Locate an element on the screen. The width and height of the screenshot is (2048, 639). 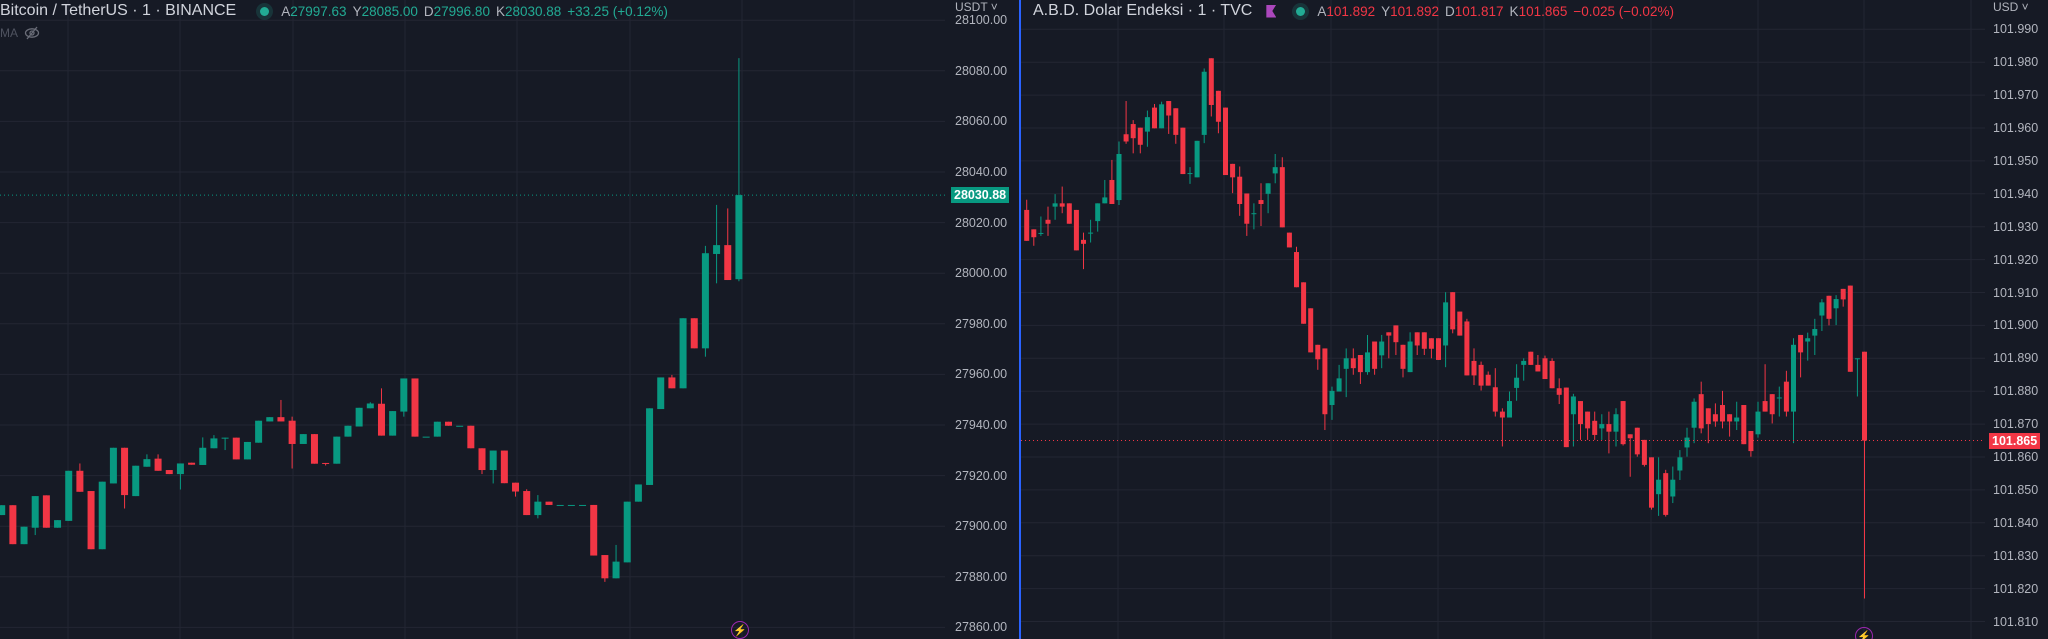
currency-selector: USD ˅ is located at coordinates (2011, 7).